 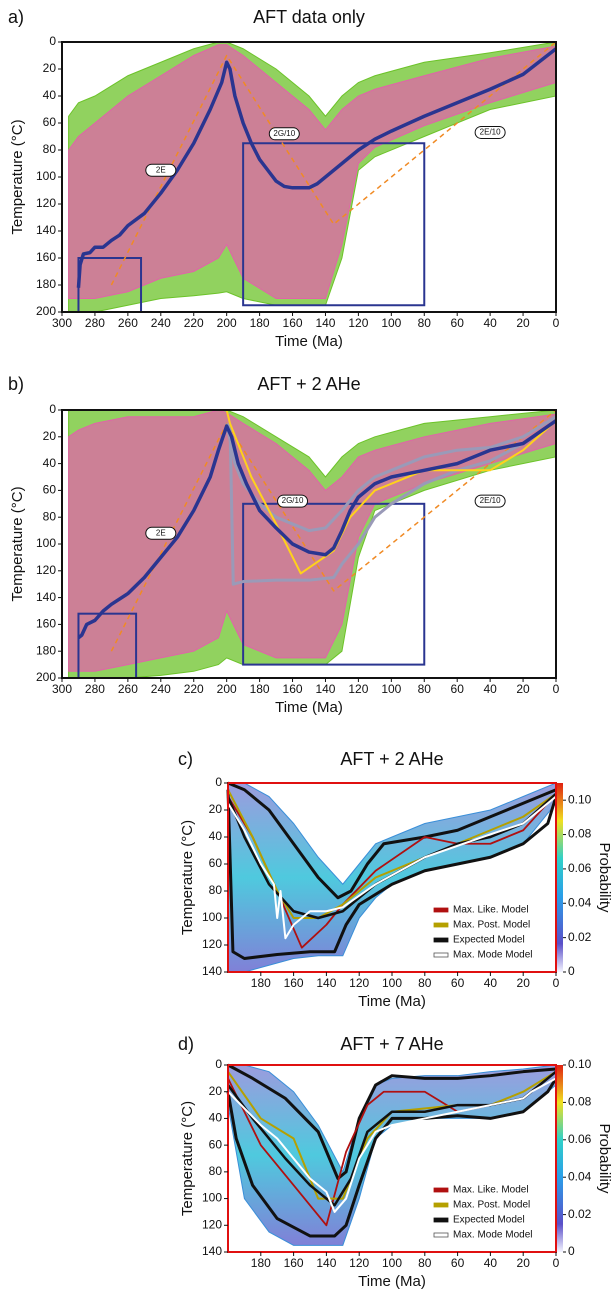 What do you see at coordinates (161, 689) in the screenshot?
I see `x-tick-label: 240` at bounding box center [161, 689].